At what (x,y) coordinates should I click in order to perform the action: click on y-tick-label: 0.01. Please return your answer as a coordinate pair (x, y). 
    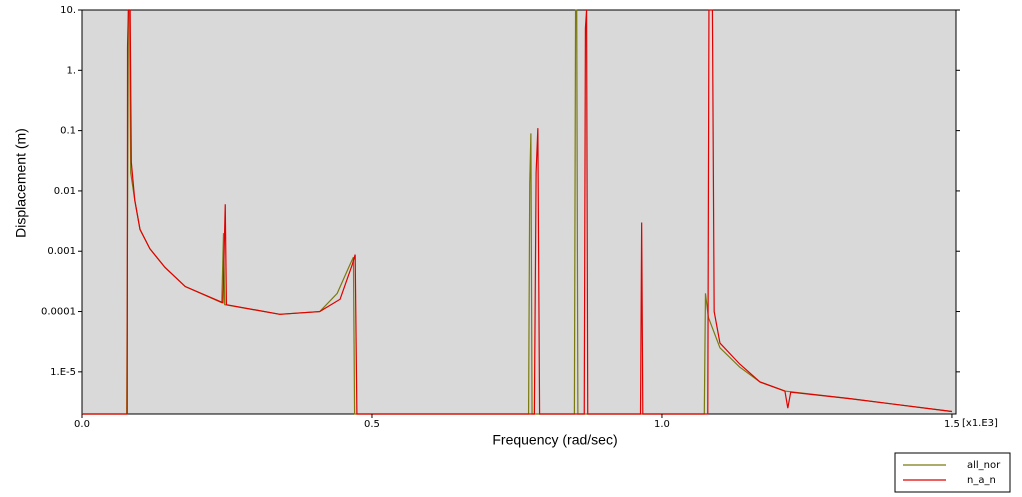
    Looking at the image, I should click on (65, 191).